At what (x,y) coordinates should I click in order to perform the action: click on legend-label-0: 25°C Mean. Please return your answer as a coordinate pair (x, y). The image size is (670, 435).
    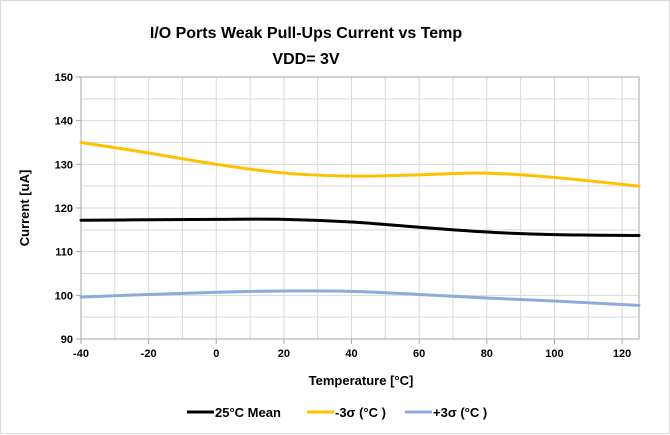
    Looking at the image, I should click on (248, 412).